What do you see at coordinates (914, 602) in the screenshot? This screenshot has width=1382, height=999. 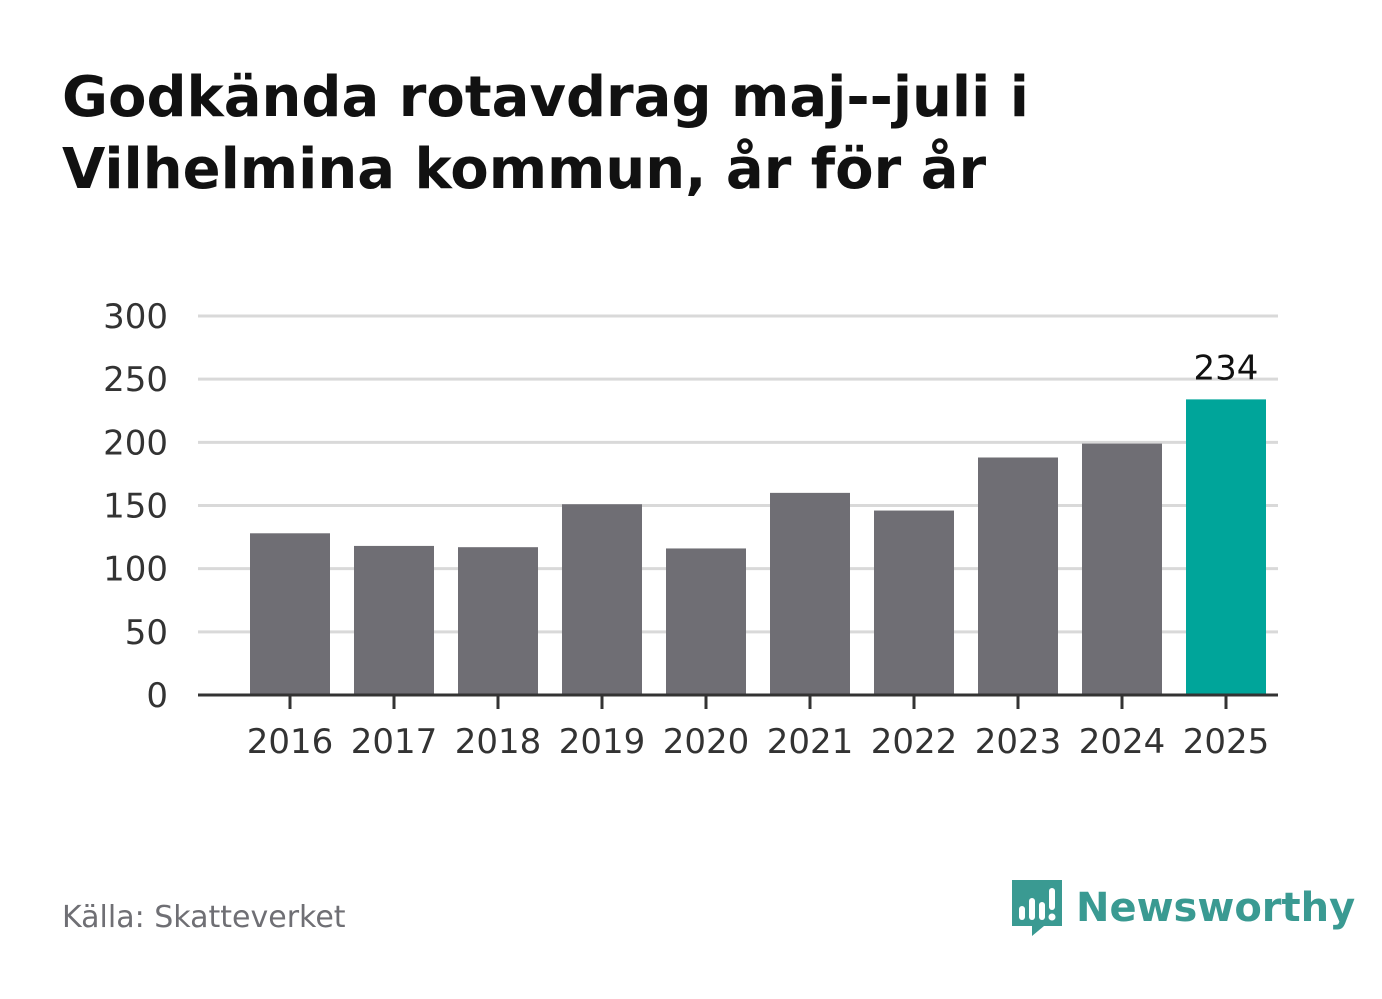 I see `bar-2022` at bounding box center [914, 602].